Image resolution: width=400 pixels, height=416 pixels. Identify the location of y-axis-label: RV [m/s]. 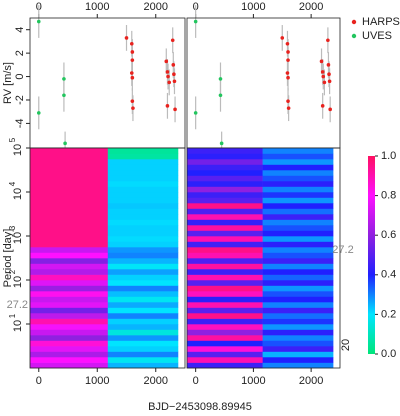
(8, 83).